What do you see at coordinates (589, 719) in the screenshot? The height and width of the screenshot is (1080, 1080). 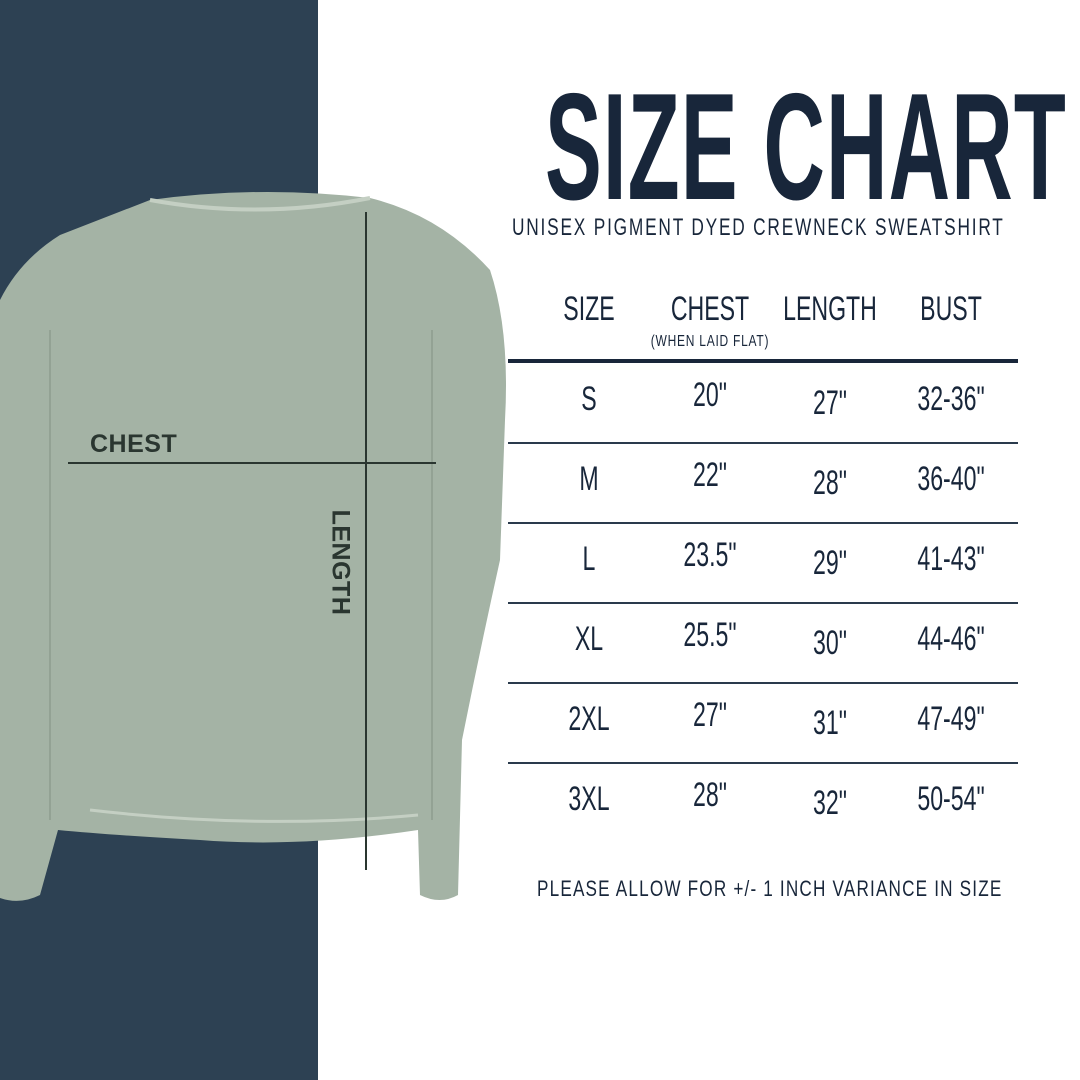 I see `table-cell: 2XL` at bounding box center [589, 719].